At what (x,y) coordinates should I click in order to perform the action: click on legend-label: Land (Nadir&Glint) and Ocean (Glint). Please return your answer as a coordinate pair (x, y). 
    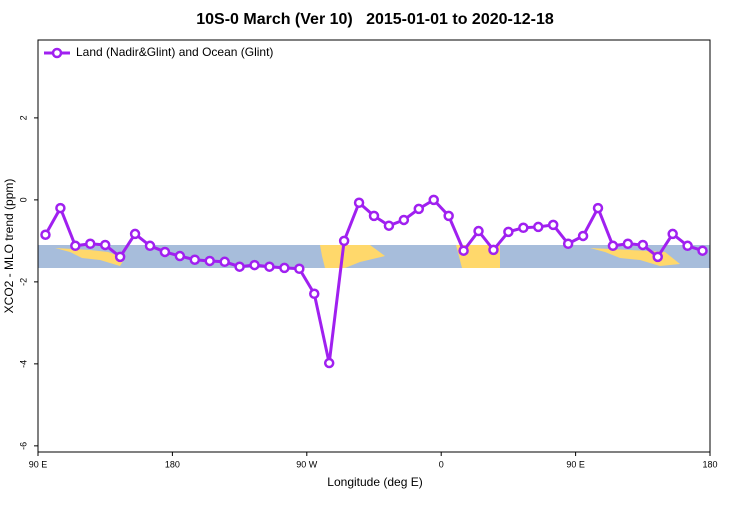
    Looking at the image, I should click on (174, 52).